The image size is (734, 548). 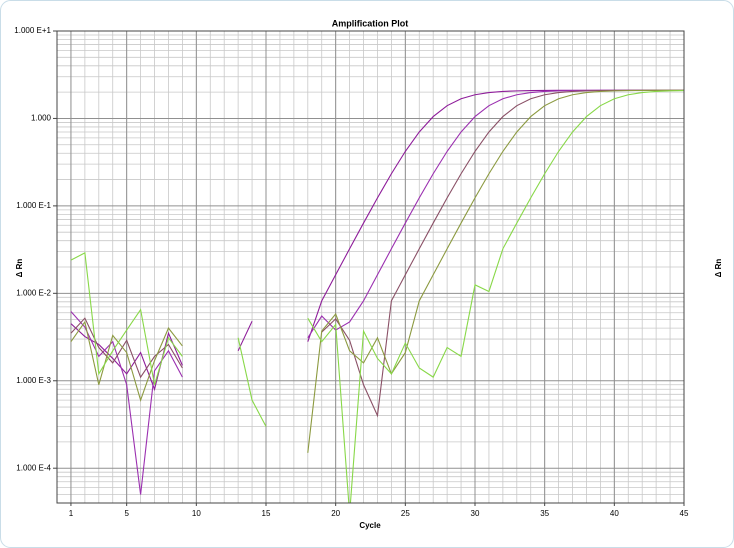 What do you see at coordinates (266, 513) in the screenshot?
I see `x-tick-label: 15` at bounding box center [266, 513].